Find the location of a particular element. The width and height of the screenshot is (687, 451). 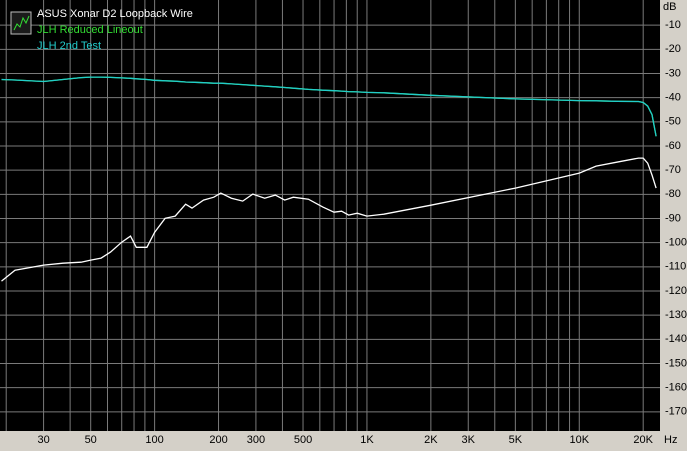

y-tick-label: -160 is located at coordinates (676, 388).